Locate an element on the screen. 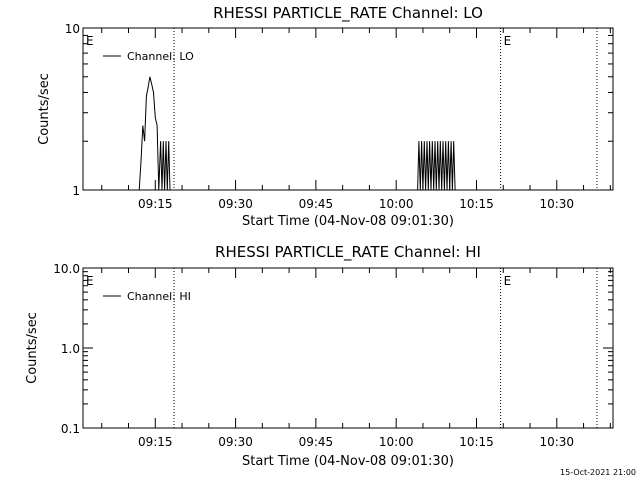  chart-title: RHESSI PARTICLE_RATE Channel: LO is located at coordinates (348, 13).